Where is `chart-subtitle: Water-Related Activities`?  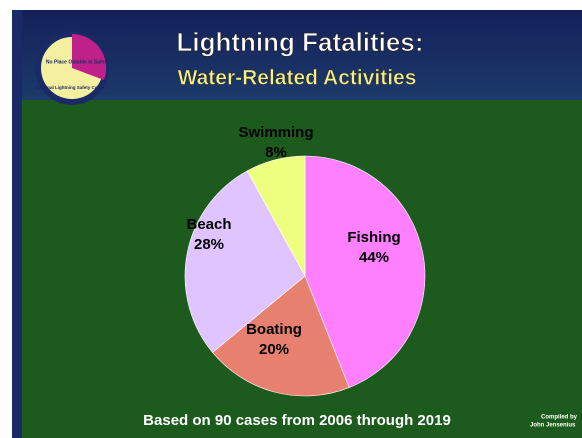
chart-subtitle: Water-Related Activities is located at coordinates (297, 78).